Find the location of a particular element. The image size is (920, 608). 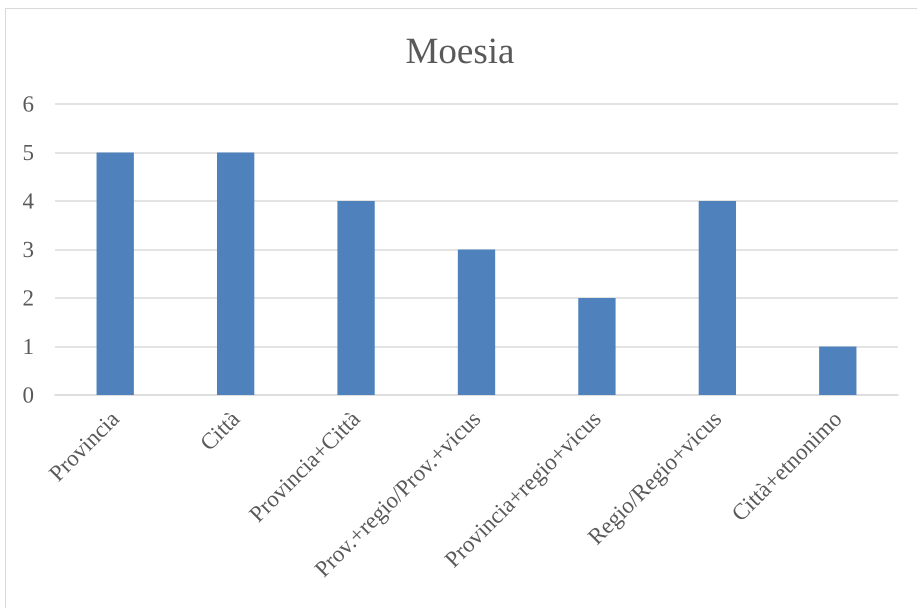

y-tick-label: 4 is located at coordinates (28, 201).